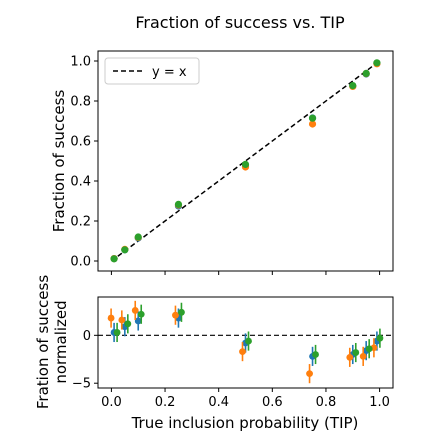 This screenshot has width=436, height=436. What do you see at coordinates (218, 402) in the screenshot?
I see `bottom-x-tick-label: 0.4` at bounding box center [218, 402].